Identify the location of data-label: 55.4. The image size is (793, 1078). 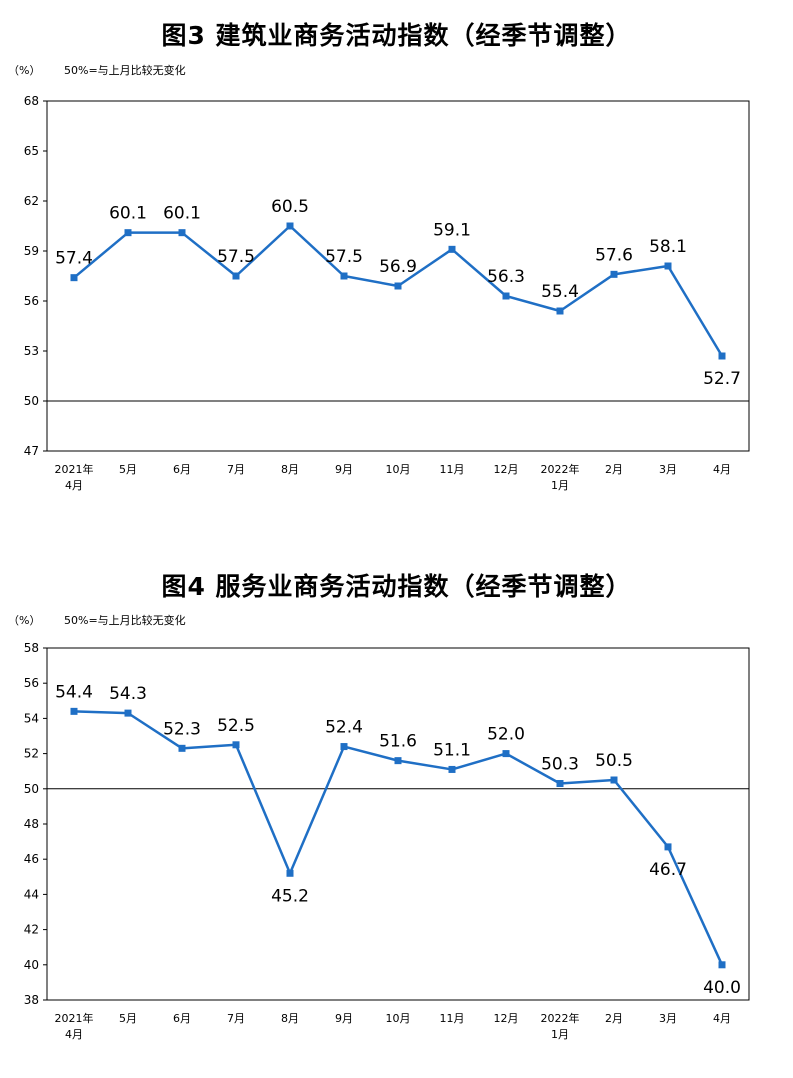
(560, 292).